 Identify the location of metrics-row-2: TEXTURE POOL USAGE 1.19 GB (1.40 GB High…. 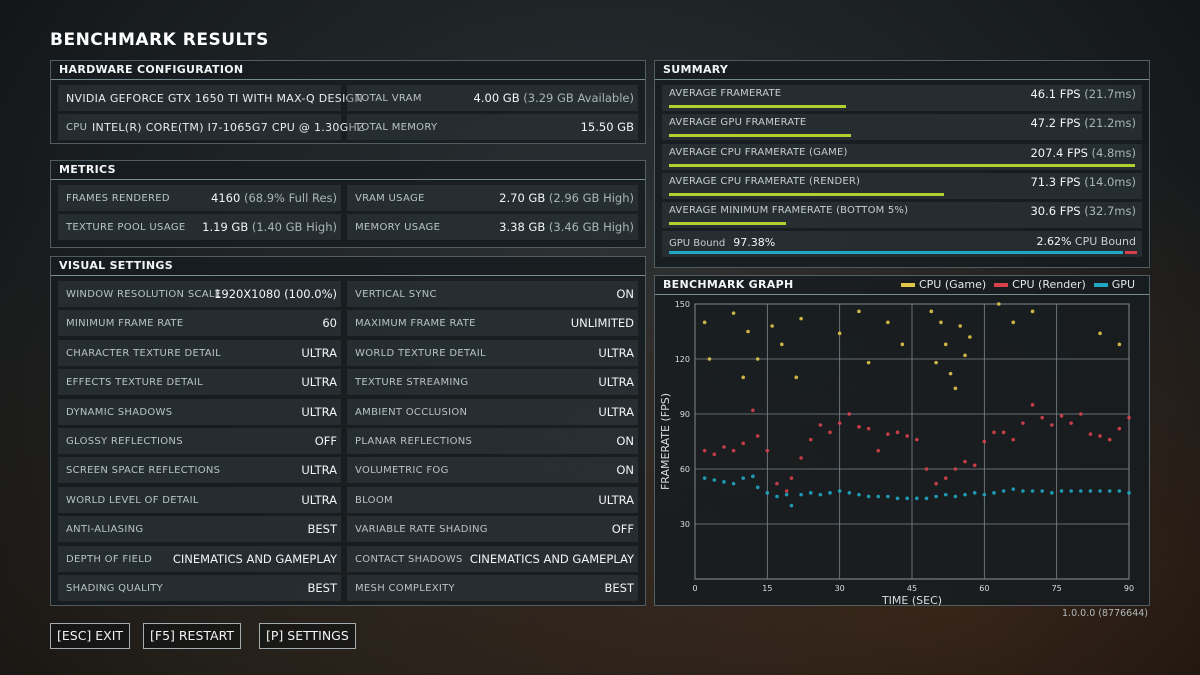
(348, 227).